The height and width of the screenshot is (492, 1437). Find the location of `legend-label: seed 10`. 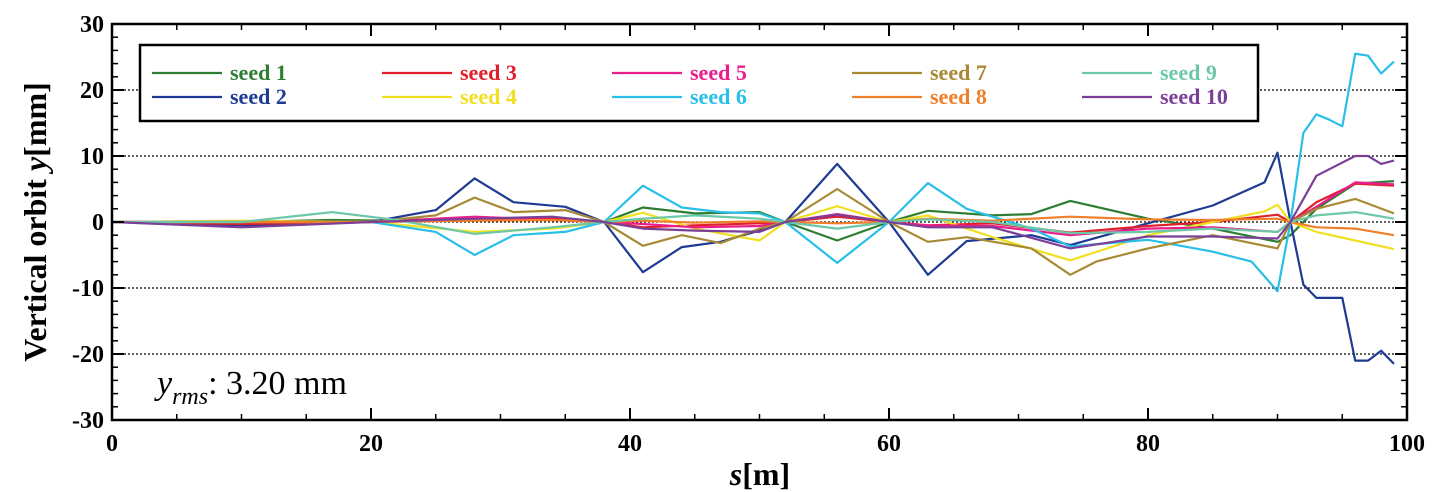

legend-label: seed 10 is located at coordinates (1194, 96).